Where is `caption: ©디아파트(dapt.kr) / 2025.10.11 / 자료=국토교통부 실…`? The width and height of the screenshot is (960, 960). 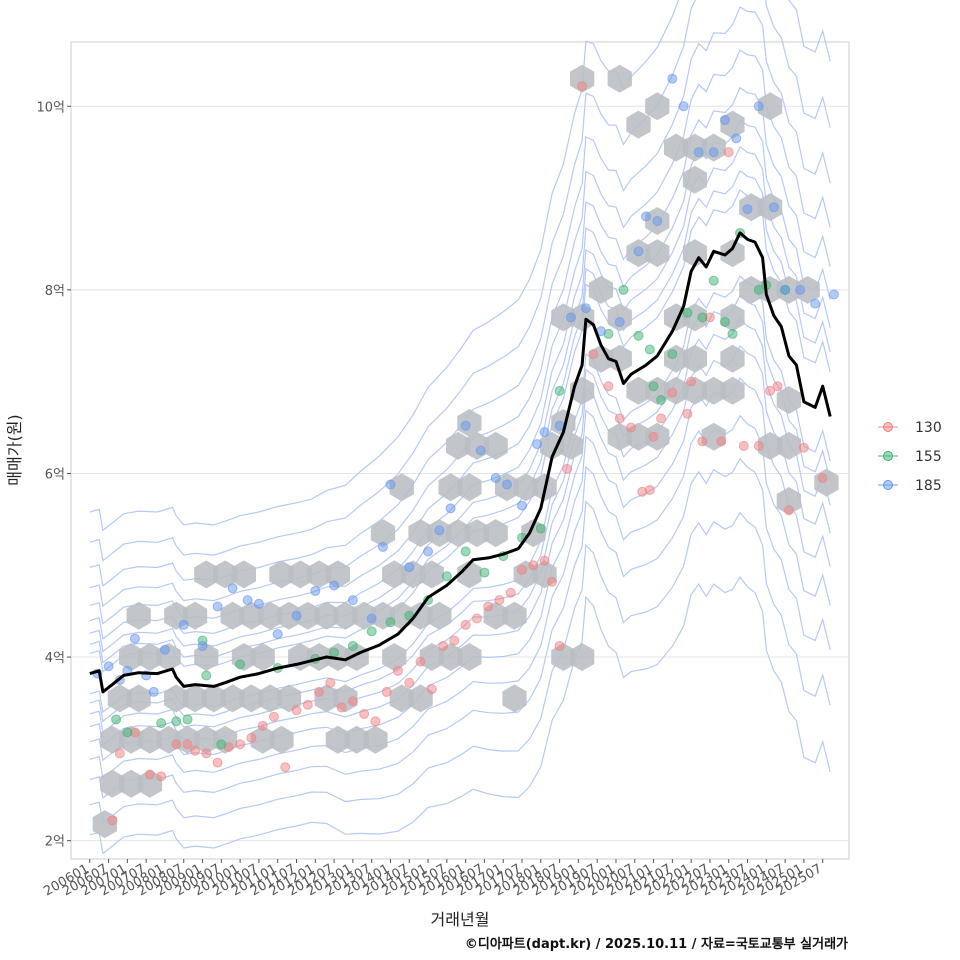
caption: ©디아파트(dapt.kr) / 2025.10.11 / 자료=국토교통부 실… is located at coordinates (656, 944).